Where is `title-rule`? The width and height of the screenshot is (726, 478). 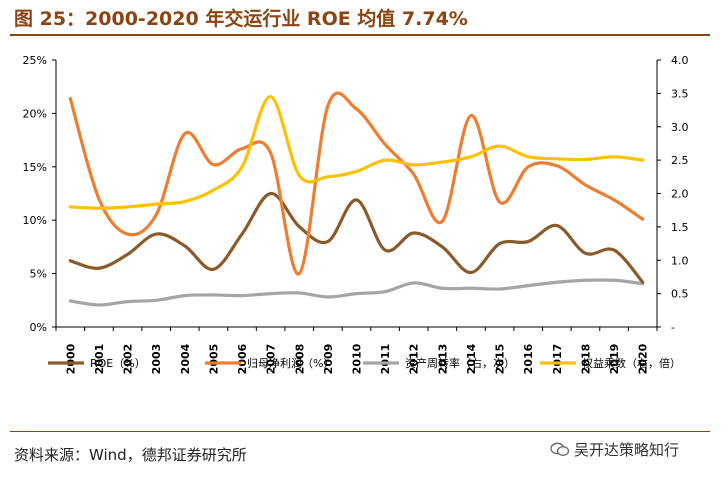 title-rule is located at coordinates (360, 35).